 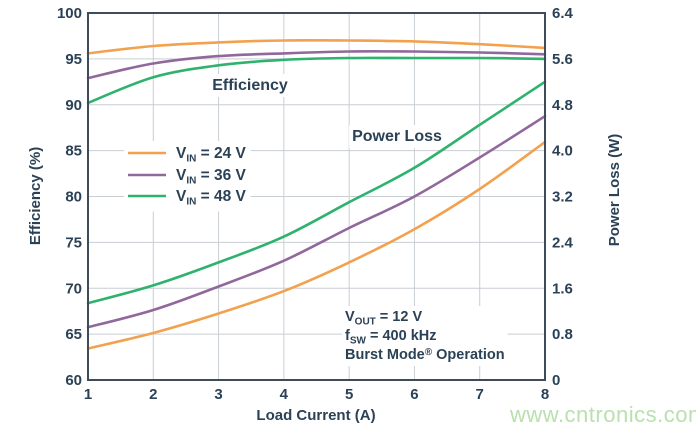 I want to click on y-left-tick-85: 85, so click(x=73, y=151).